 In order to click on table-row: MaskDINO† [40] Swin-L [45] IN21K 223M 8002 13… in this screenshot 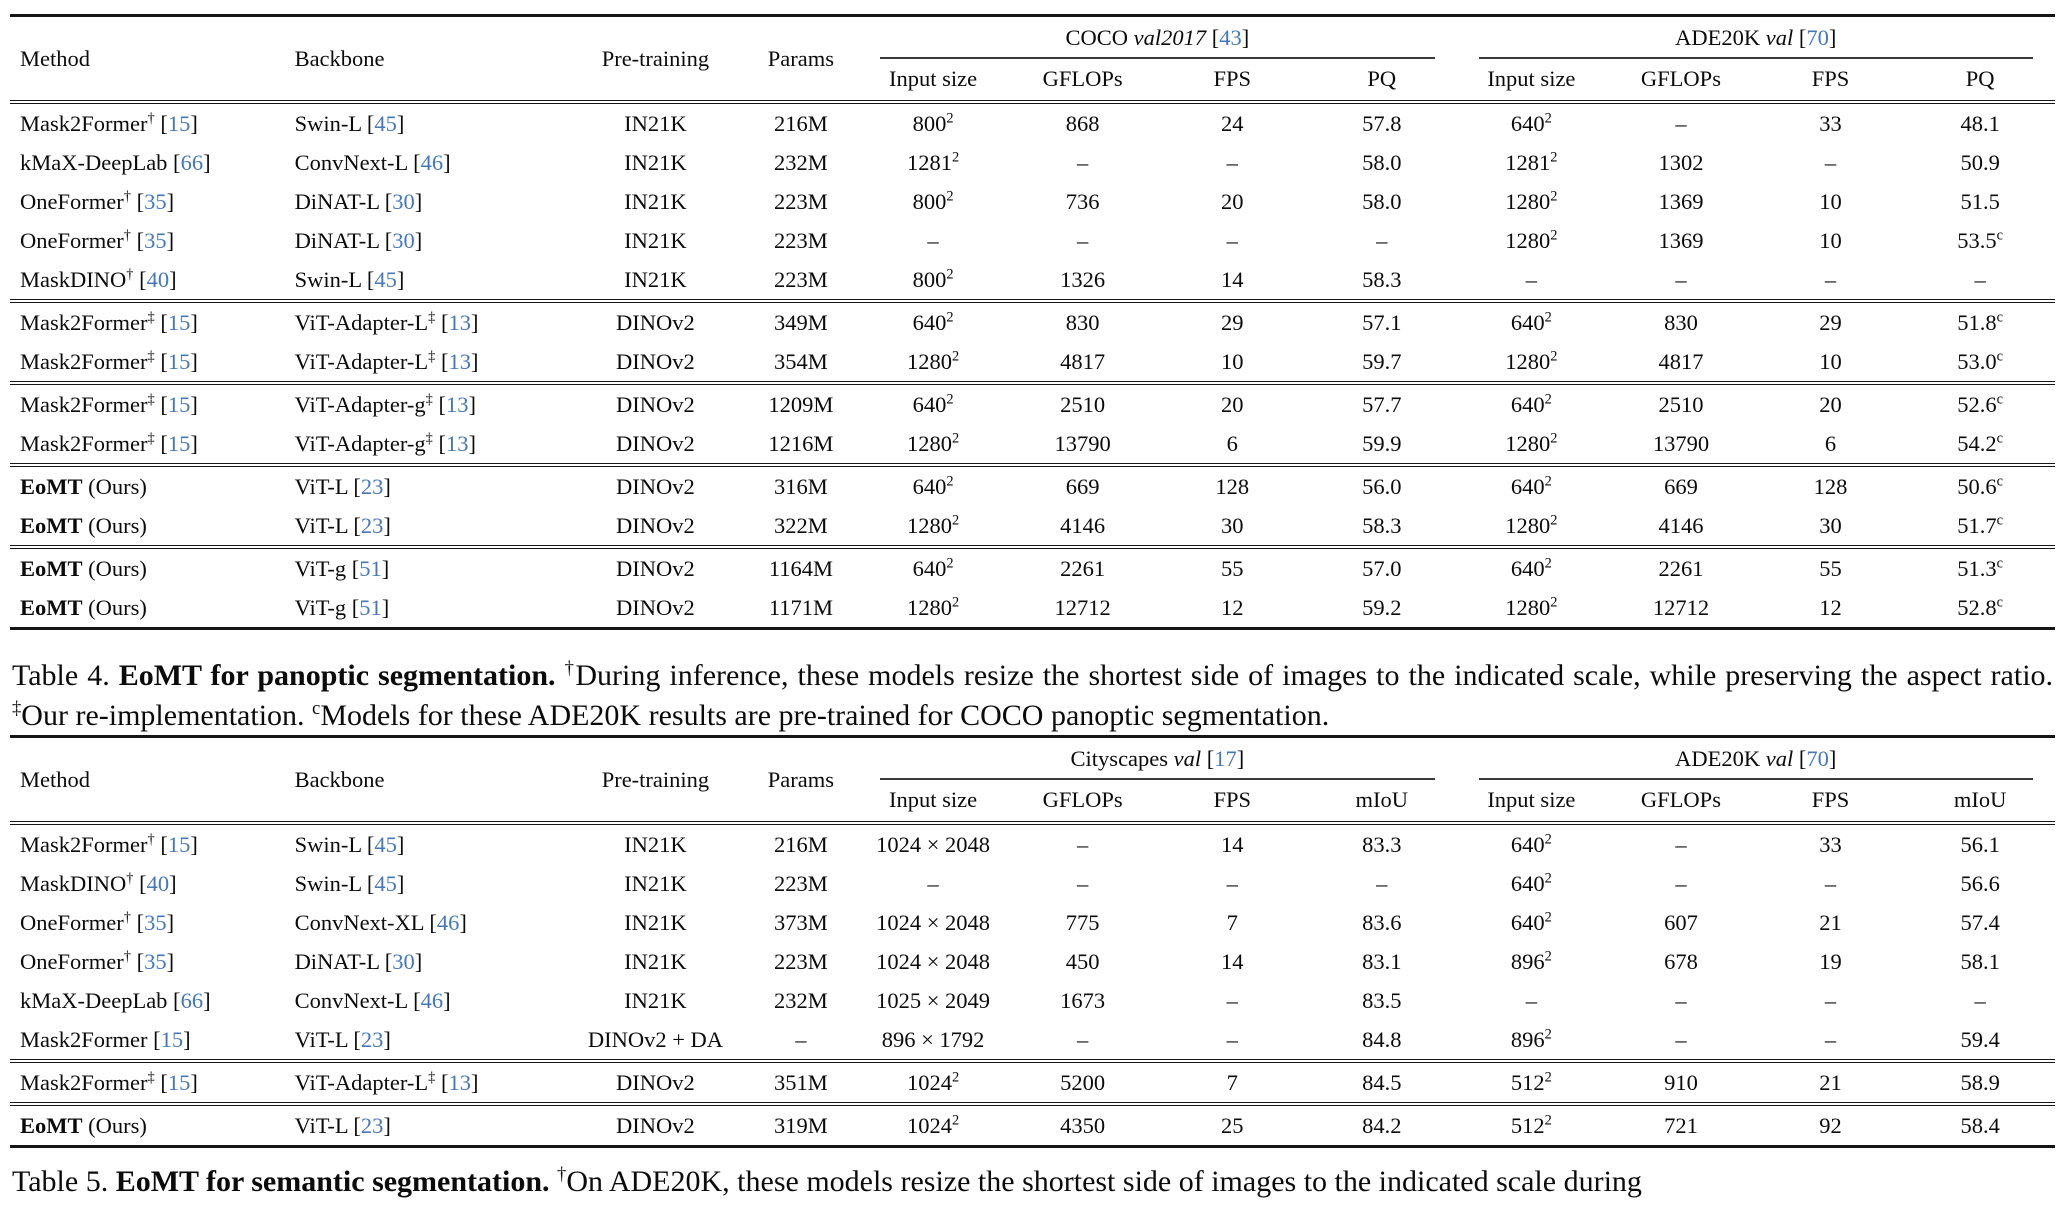, I will do `click(1032, 280)`.